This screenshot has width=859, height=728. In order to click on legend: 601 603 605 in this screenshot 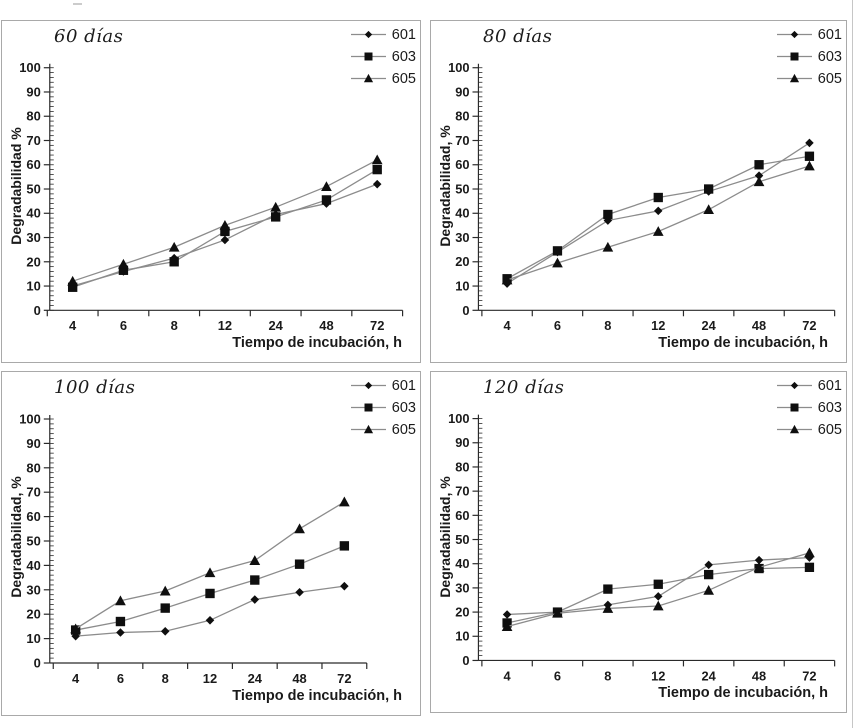, I will do `click(383, 56)`.